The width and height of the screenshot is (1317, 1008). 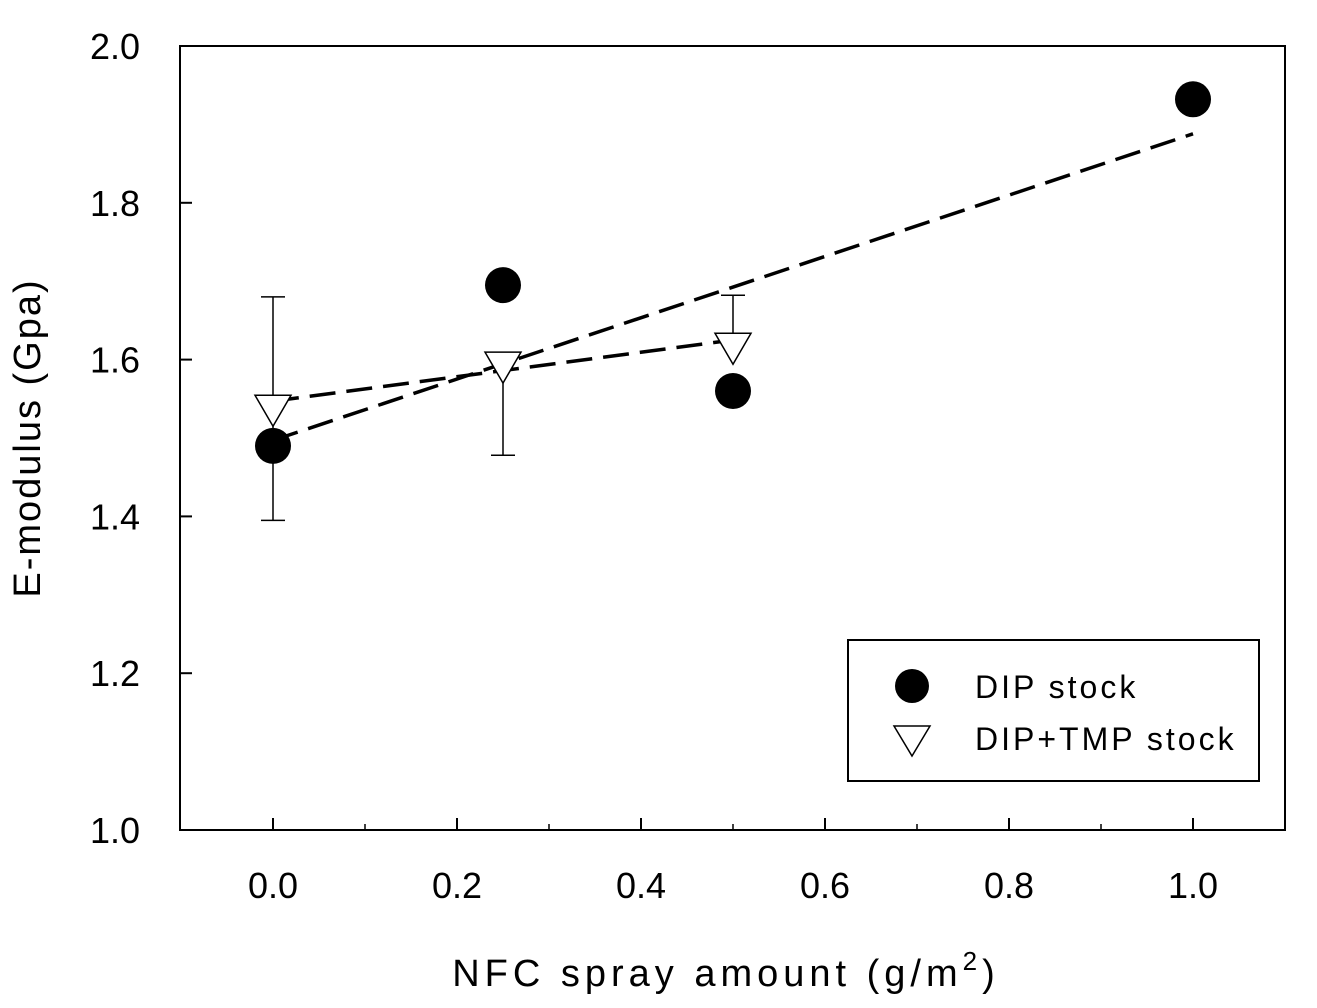 I want to click on x-tick-label: 1.0, so click(x=1193, y=885).